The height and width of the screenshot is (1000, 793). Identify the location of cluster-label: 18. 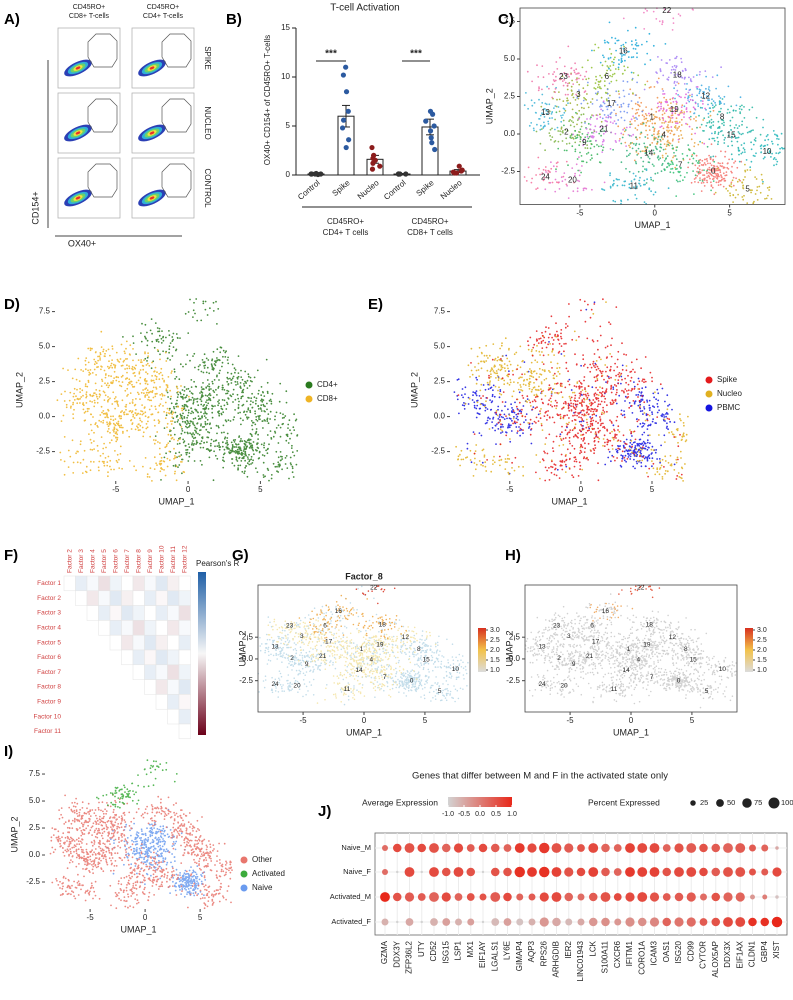
(383, 625).